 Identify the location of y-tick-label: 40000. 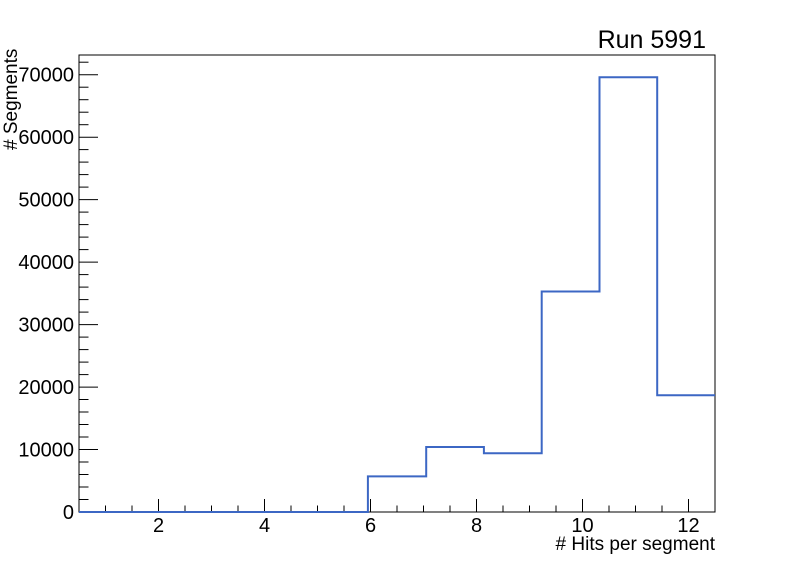
(46, 263).